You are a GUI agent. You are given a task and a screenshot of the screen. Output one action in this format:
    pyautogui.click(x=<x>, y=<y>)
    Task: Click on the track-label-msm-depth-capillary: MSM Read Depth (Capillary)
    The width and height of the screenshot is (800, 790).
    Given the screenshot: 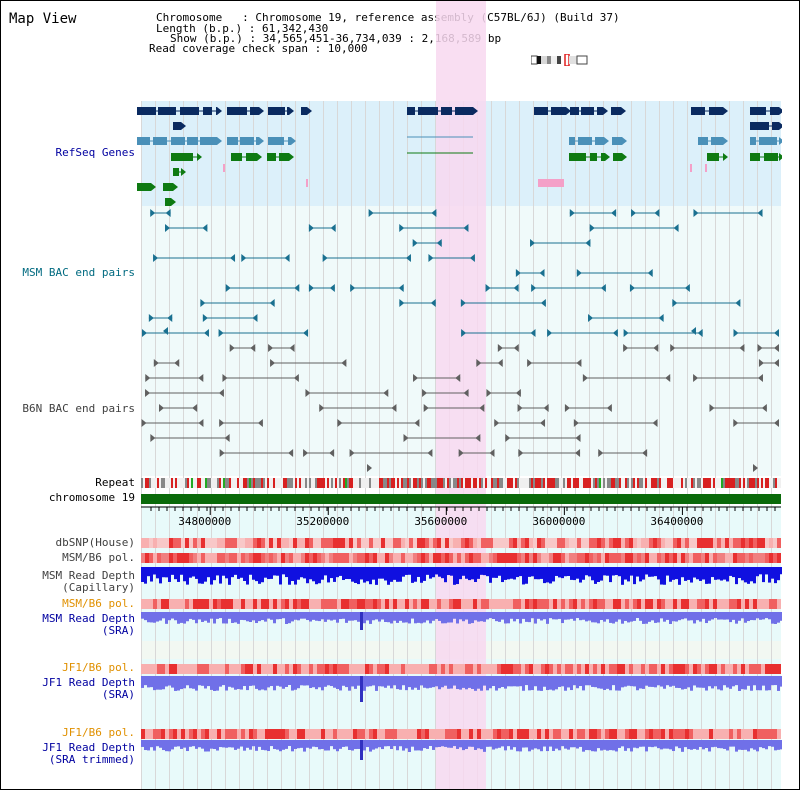 What is the action you would take?
    pyautogui.click(x=88, y=581)
    